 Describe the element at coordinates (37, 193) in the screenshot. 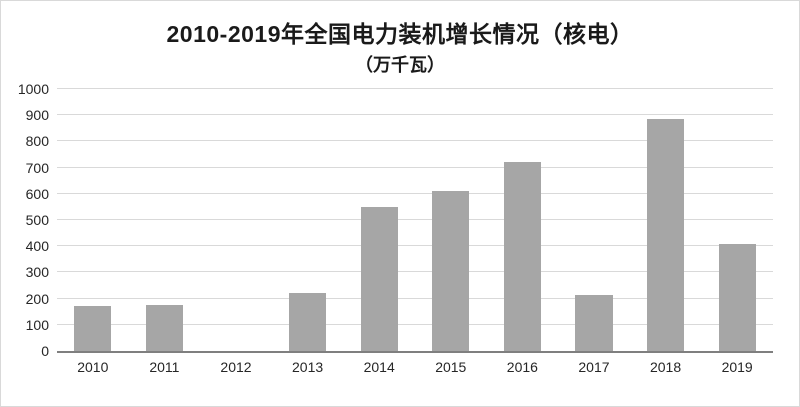

I see `y-tick-label: 600` at that location.